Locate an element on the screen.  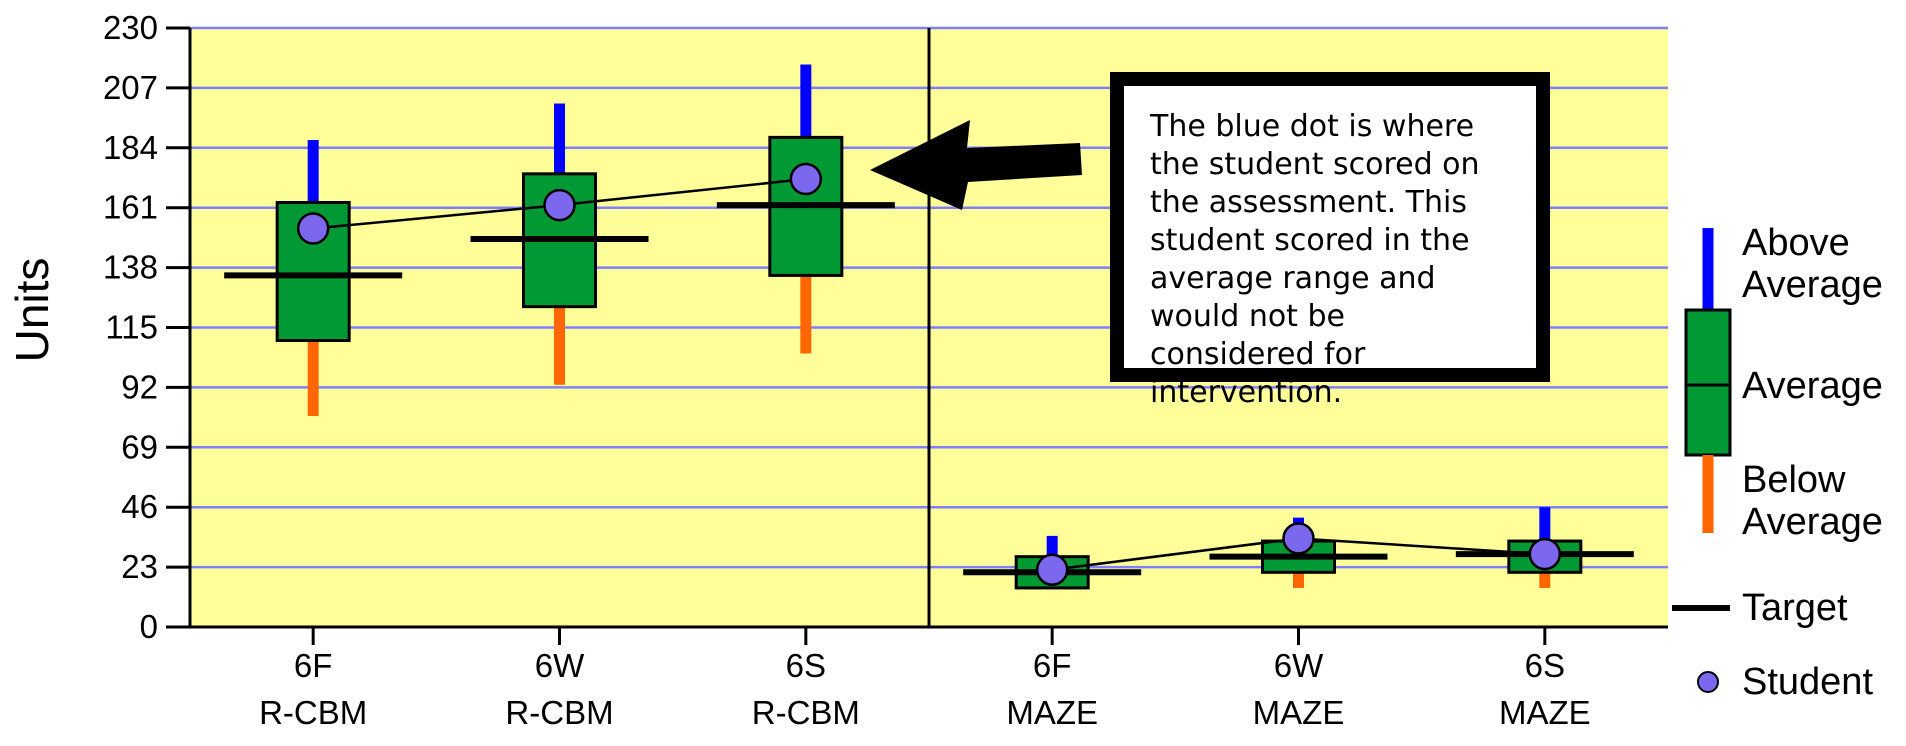
y-tick-label: 92 is located at coordinates (139, 386).